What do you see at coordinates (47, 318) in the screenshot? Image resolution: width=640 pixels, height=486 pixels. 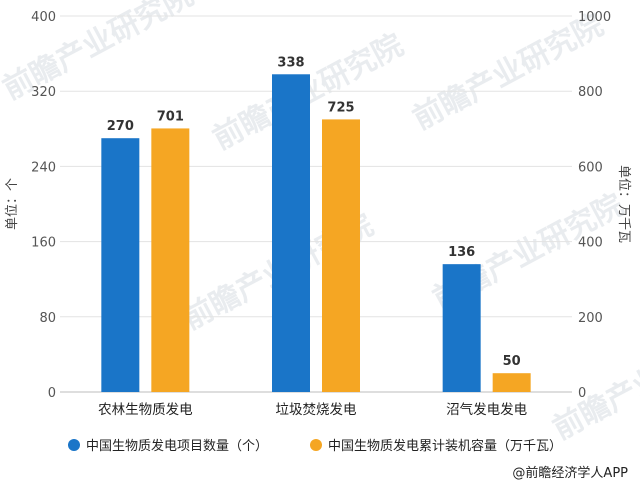 I see `left-tick-label: 80` at bounding box center [47, 318].